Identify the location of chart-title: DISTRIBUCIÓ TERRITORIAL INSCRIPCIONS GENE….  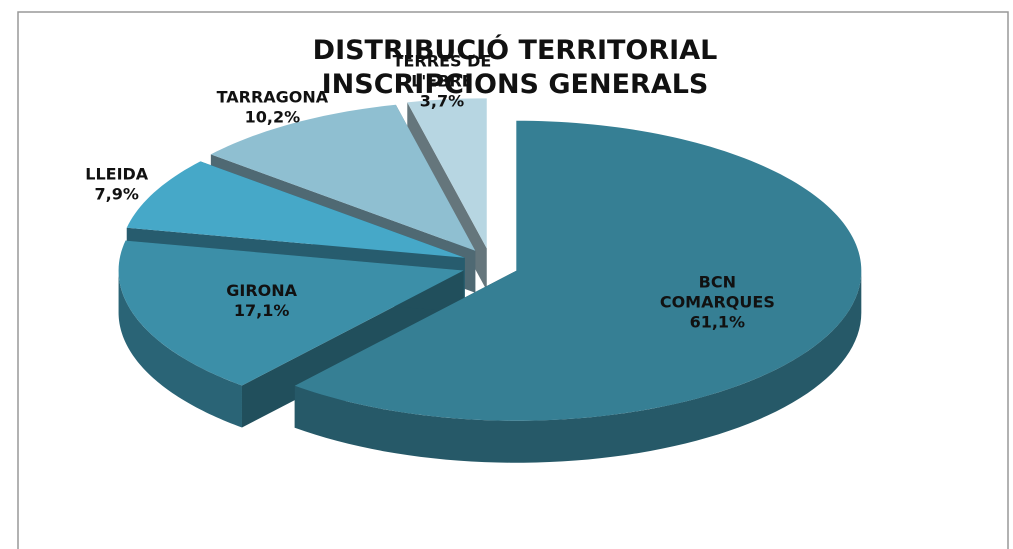
(515, 67).